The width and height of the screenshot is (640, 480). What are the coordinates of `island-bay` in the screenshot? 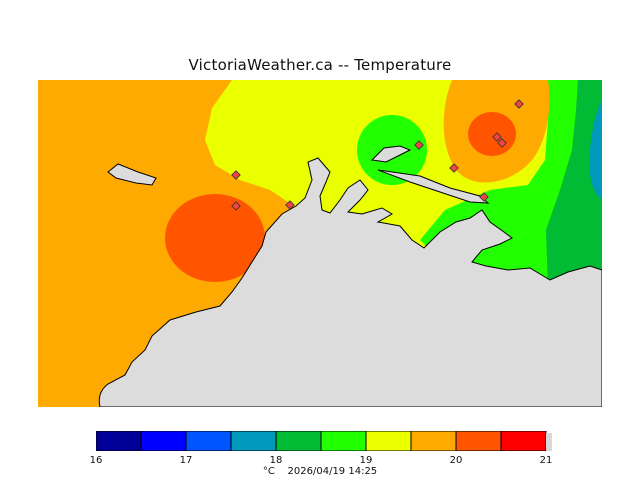 It's located at (391, 154).